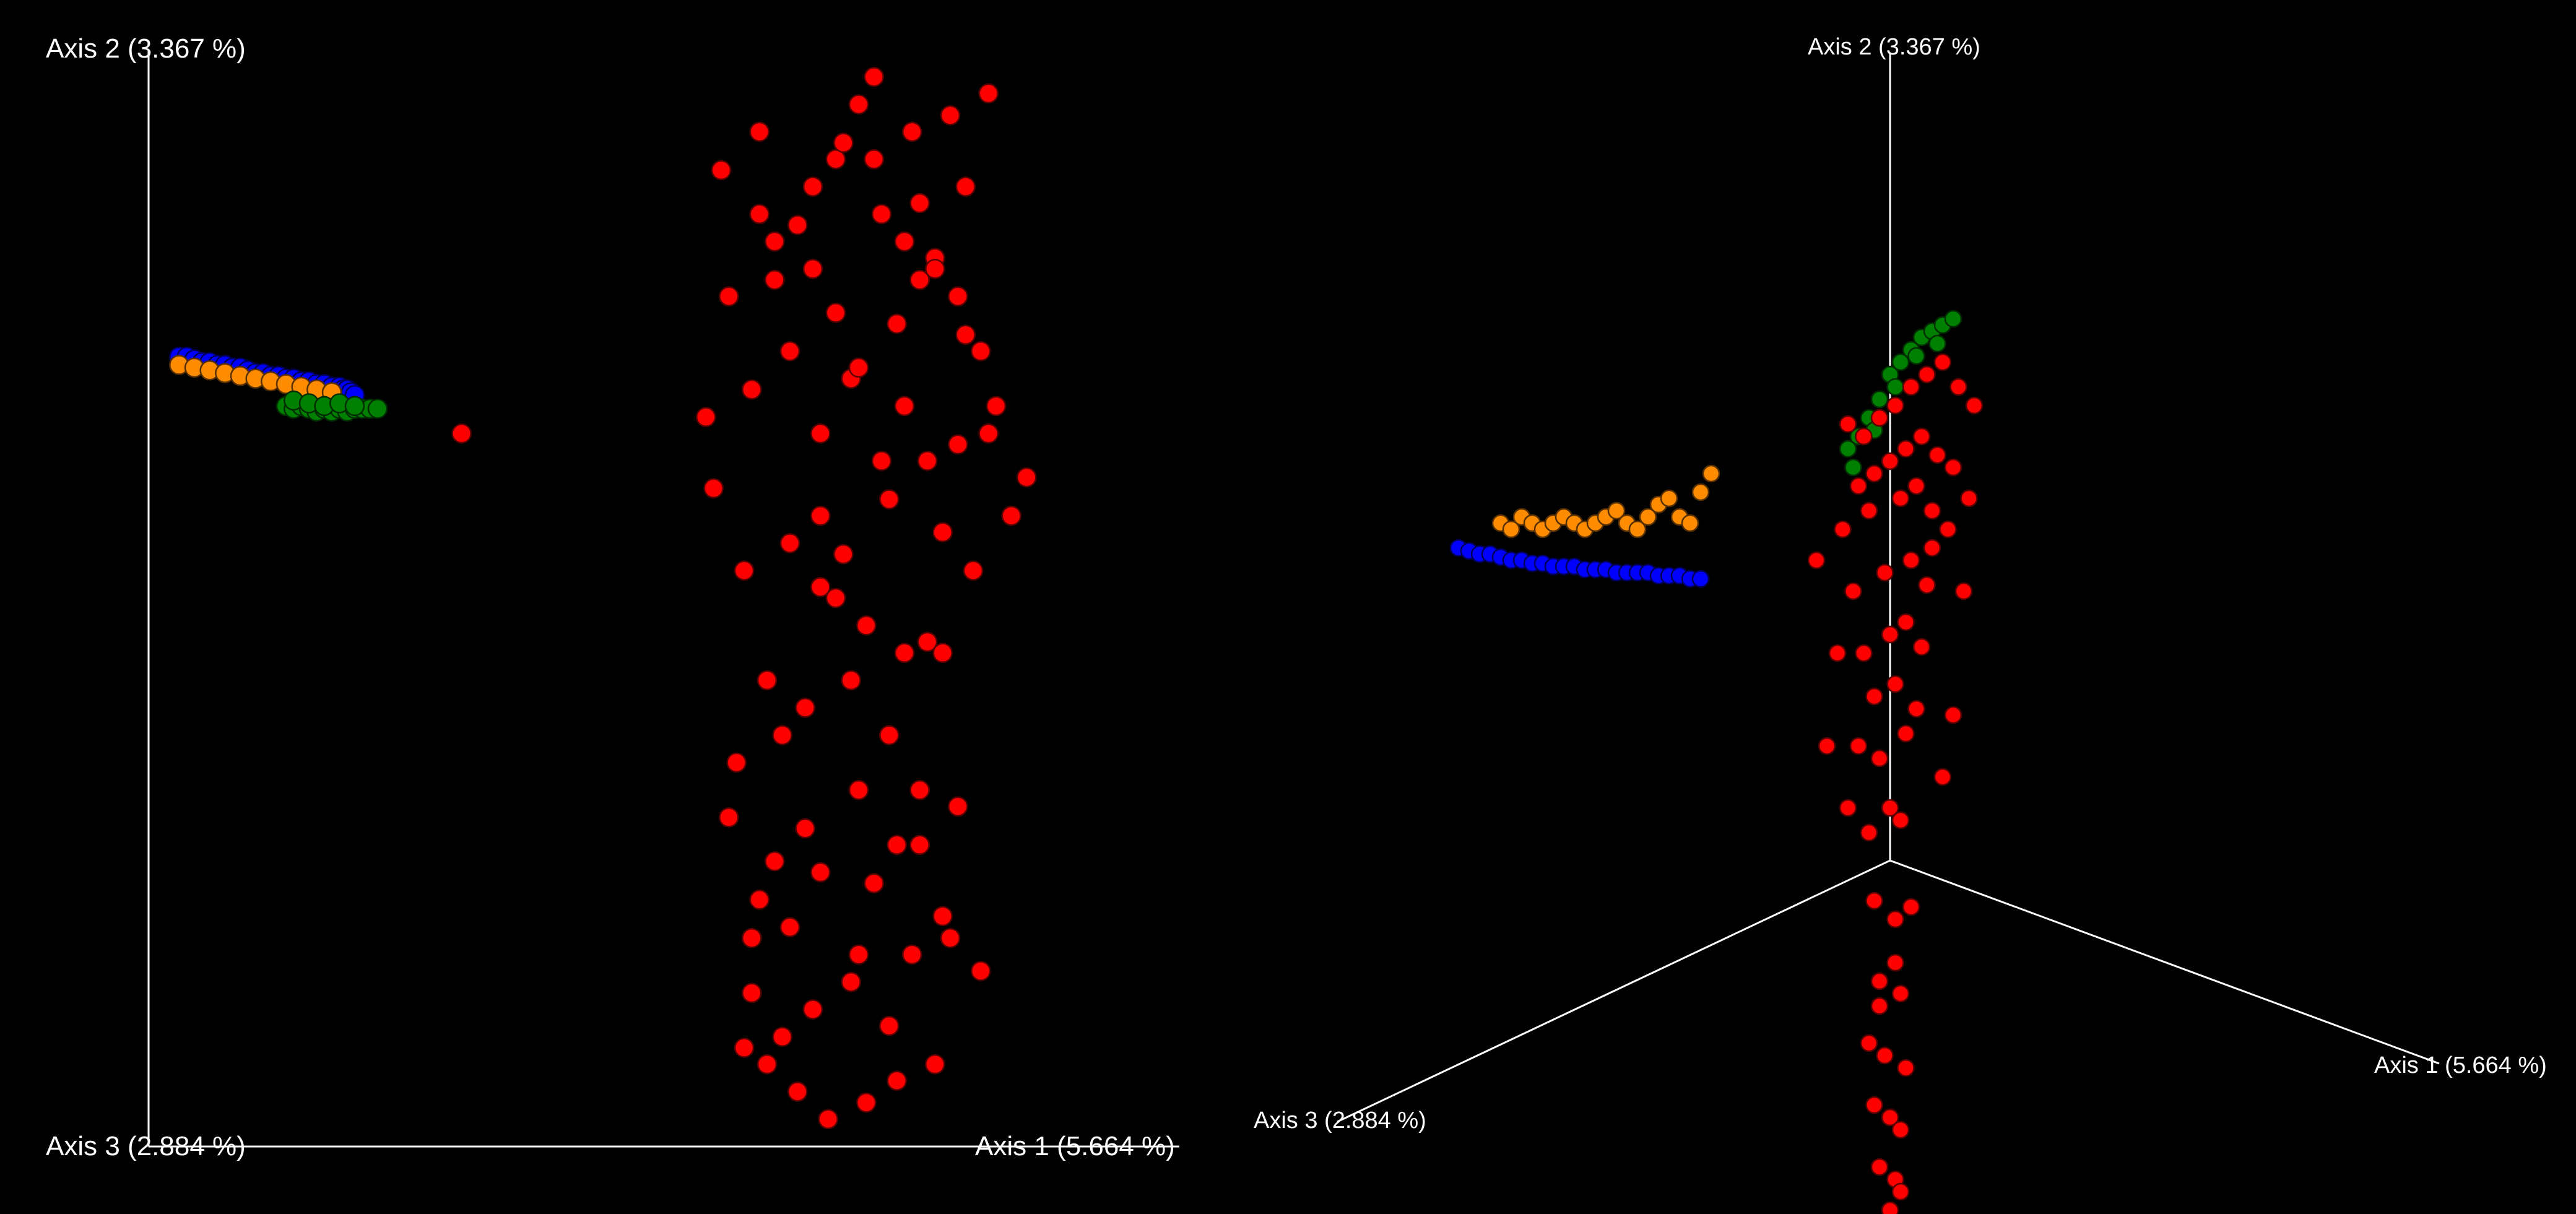 The height and width of the screenshot is (1214, 2576). What do you see at coordinates (146, 1146) in the screenshot?
I see `axis-3-label-left: Axis 3 (2.884 %)` at bounding box center [146, 1146].